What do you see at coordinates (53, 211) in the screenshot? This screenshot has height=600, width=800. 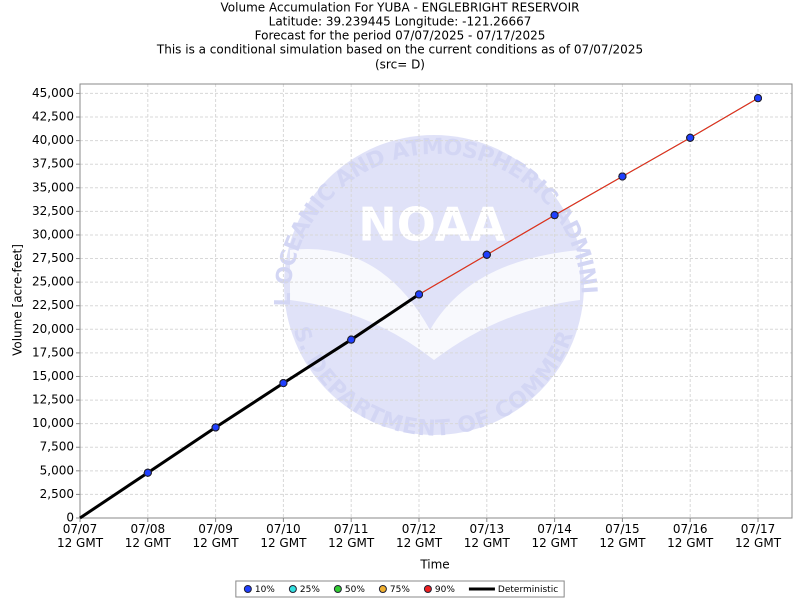 I see `y-tick-label: 32,500` at bounding box center [53, 211].